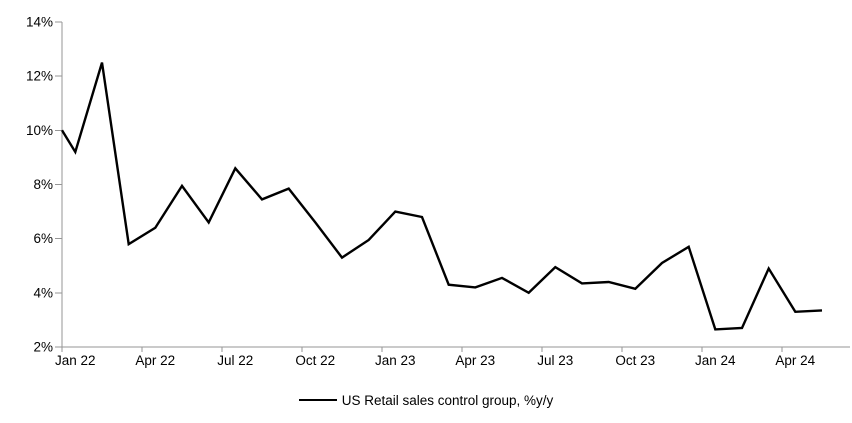  Describe the element at coordinates (43, 184) in the screenshot. I see `y-axis-tick-label: 8%` at that location.